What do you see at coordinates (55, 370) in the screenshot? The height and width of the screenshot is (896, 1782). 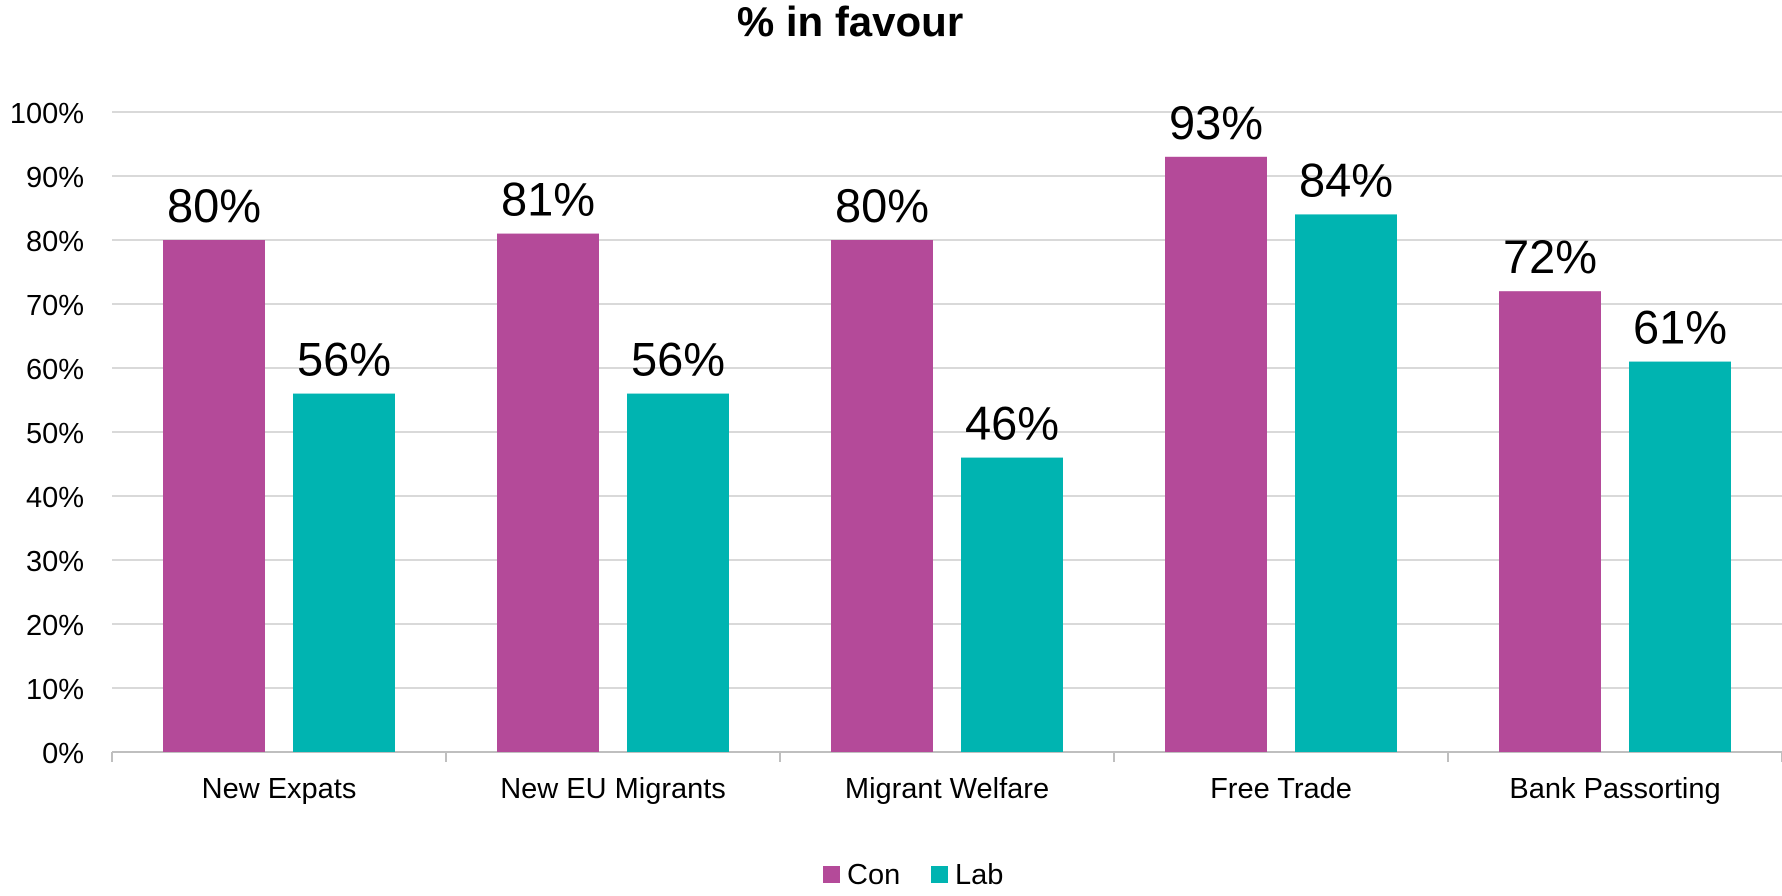 I see `y-tick-label: 60%` at bounding box center [55, 370].